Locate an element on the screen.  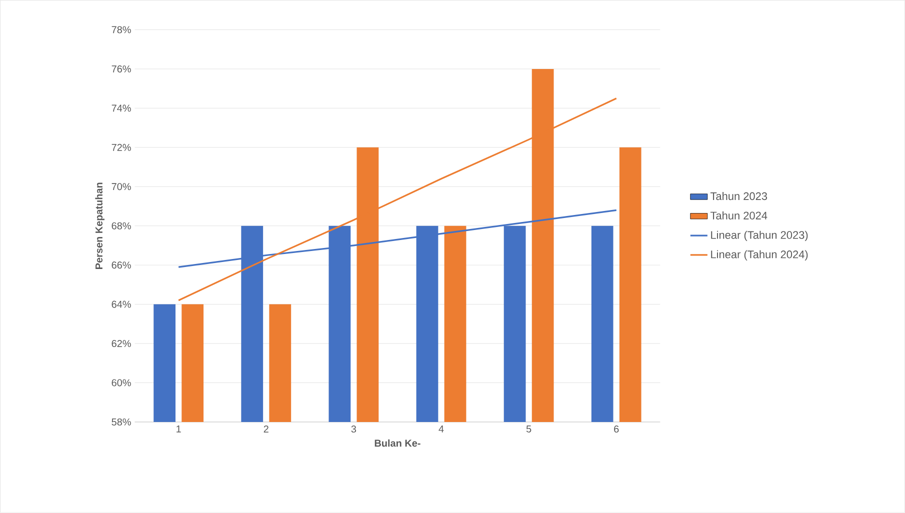
legend-label: Linear (Tahun 2024) is located at coordinates (759, 255).